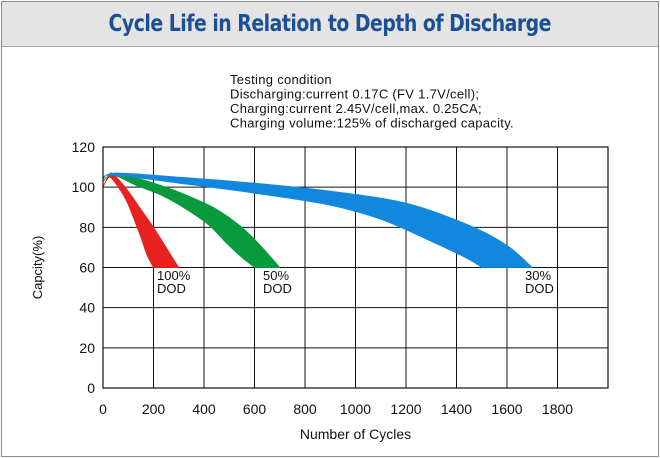 The image size is (660, 458). I want to click on x-tick-label: 1800, so click(557, 409).